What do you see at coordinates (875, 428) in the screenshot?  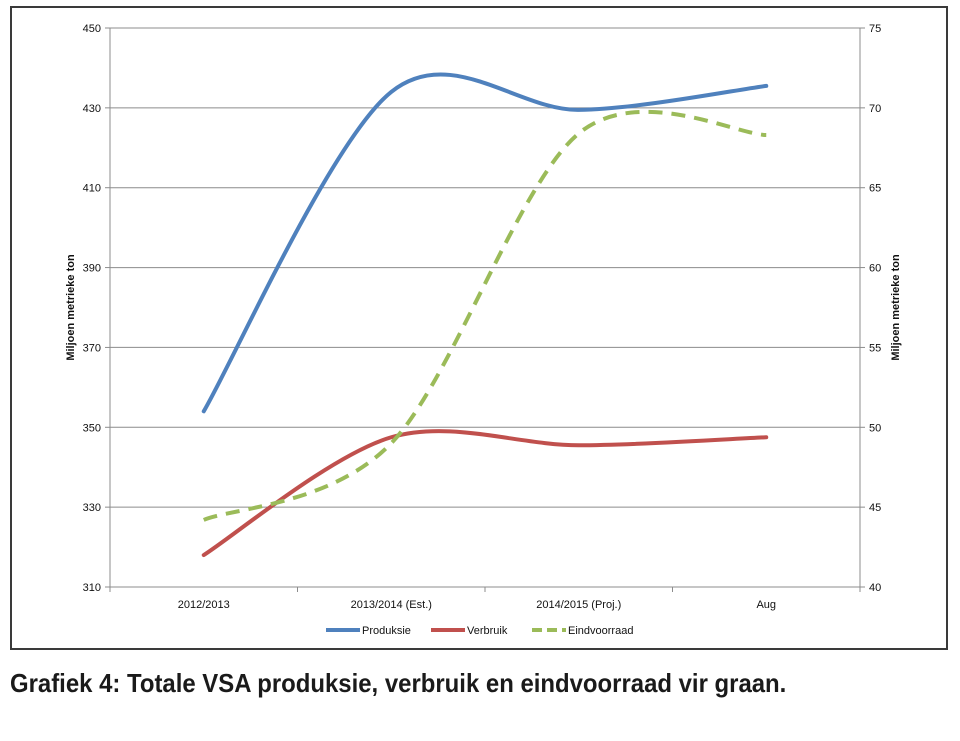 I see `right-tick-label: 50` at bounding box center [875, 428].